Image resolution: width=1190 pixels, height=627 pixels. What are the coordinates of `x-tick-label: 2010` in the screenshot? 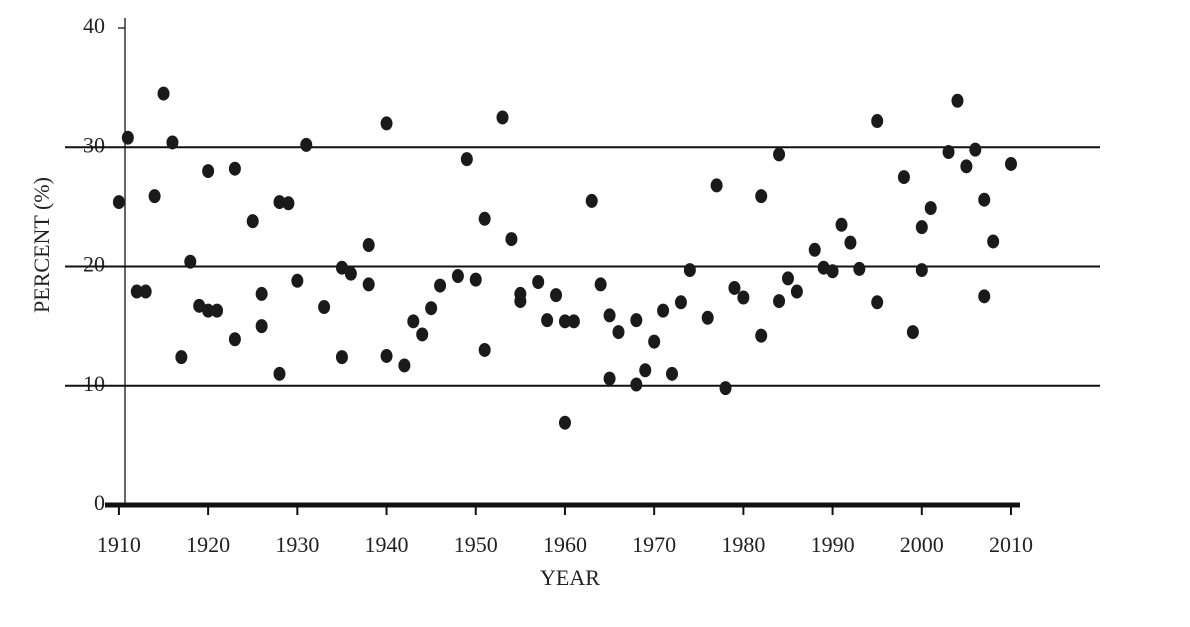 It's located at (1011, 544).